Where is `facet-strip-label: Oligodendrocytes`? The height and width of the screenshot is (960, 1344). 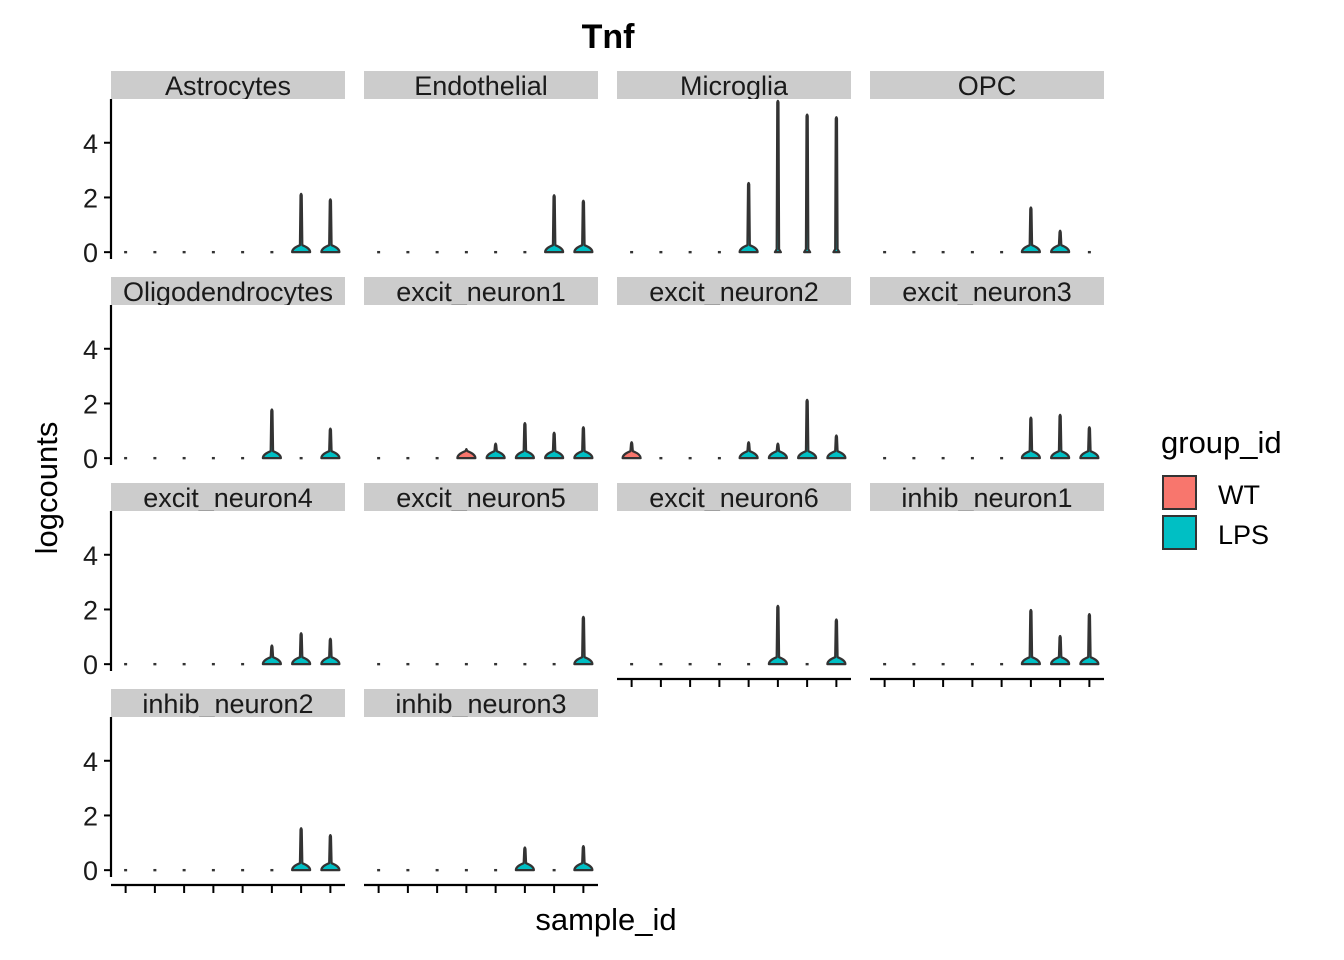
facet-strip-label: Oligodendrocytes is located at coordinates (228, 292).